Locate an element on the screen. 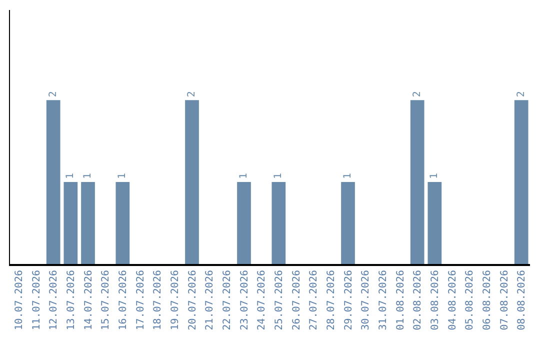 The height and width of the screenshot is (340, 540). x-tick-label: 31.07.2026 is located at coordinates (383, 300).